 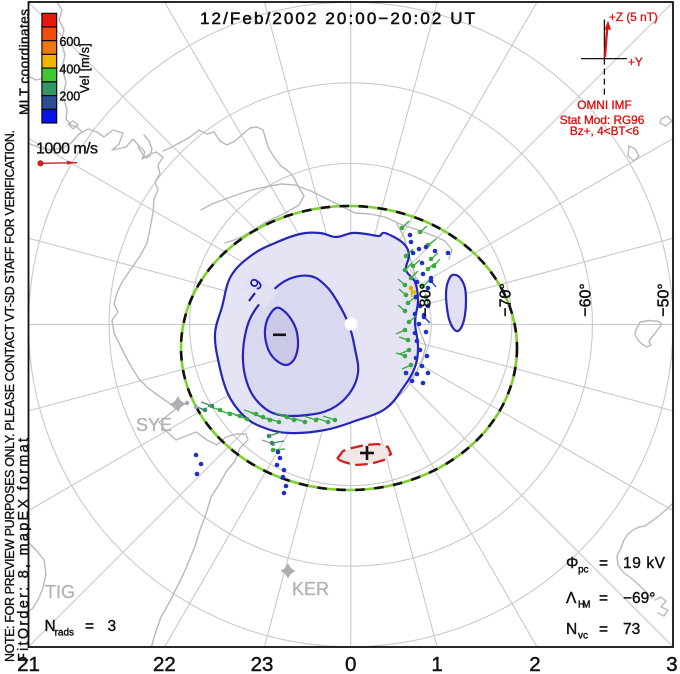 I want to click on svg-text: 3, so click(x=671, y=663).